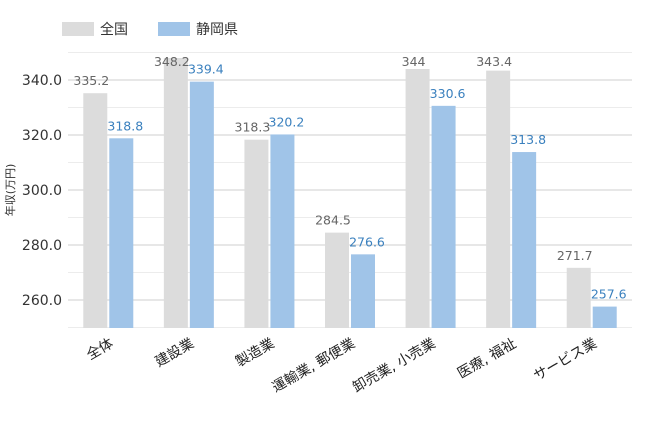  I want to click on x-tick-label: 全体, so click(100, 349).